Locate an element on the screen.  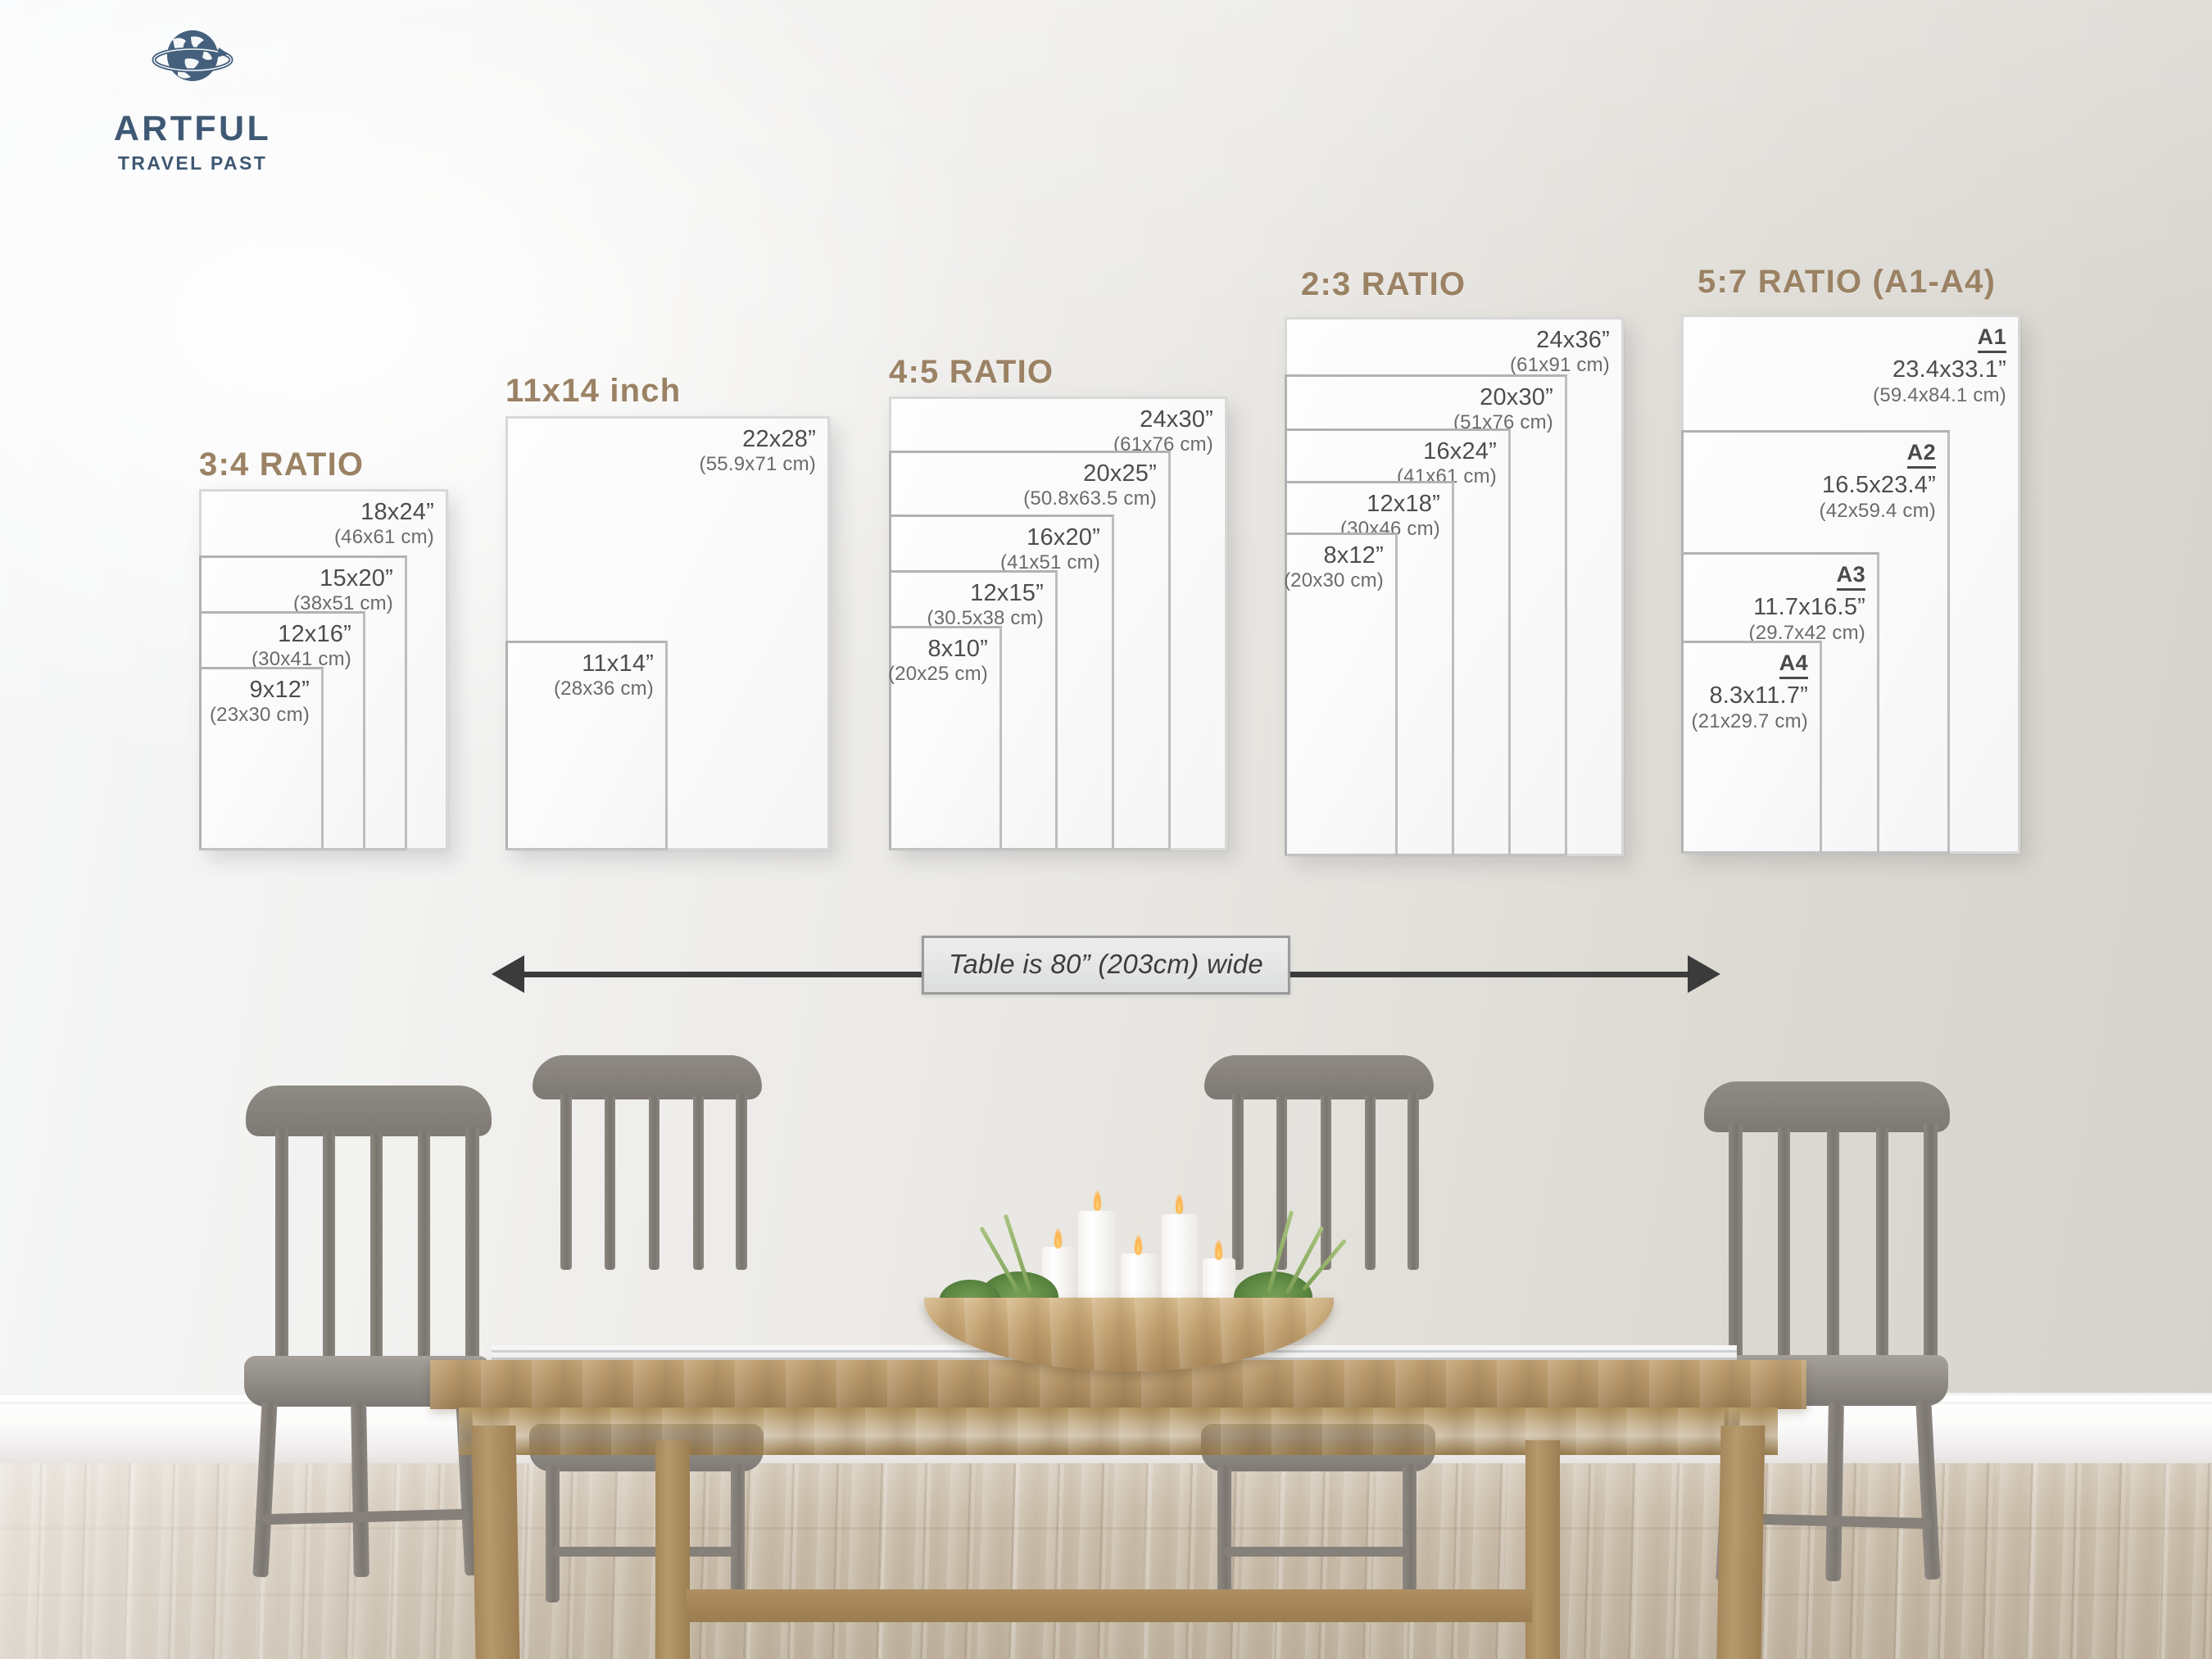
size-panel: A4 8.3x11.7” (21x29.7 cm) is located at coordinates (1751, 747).